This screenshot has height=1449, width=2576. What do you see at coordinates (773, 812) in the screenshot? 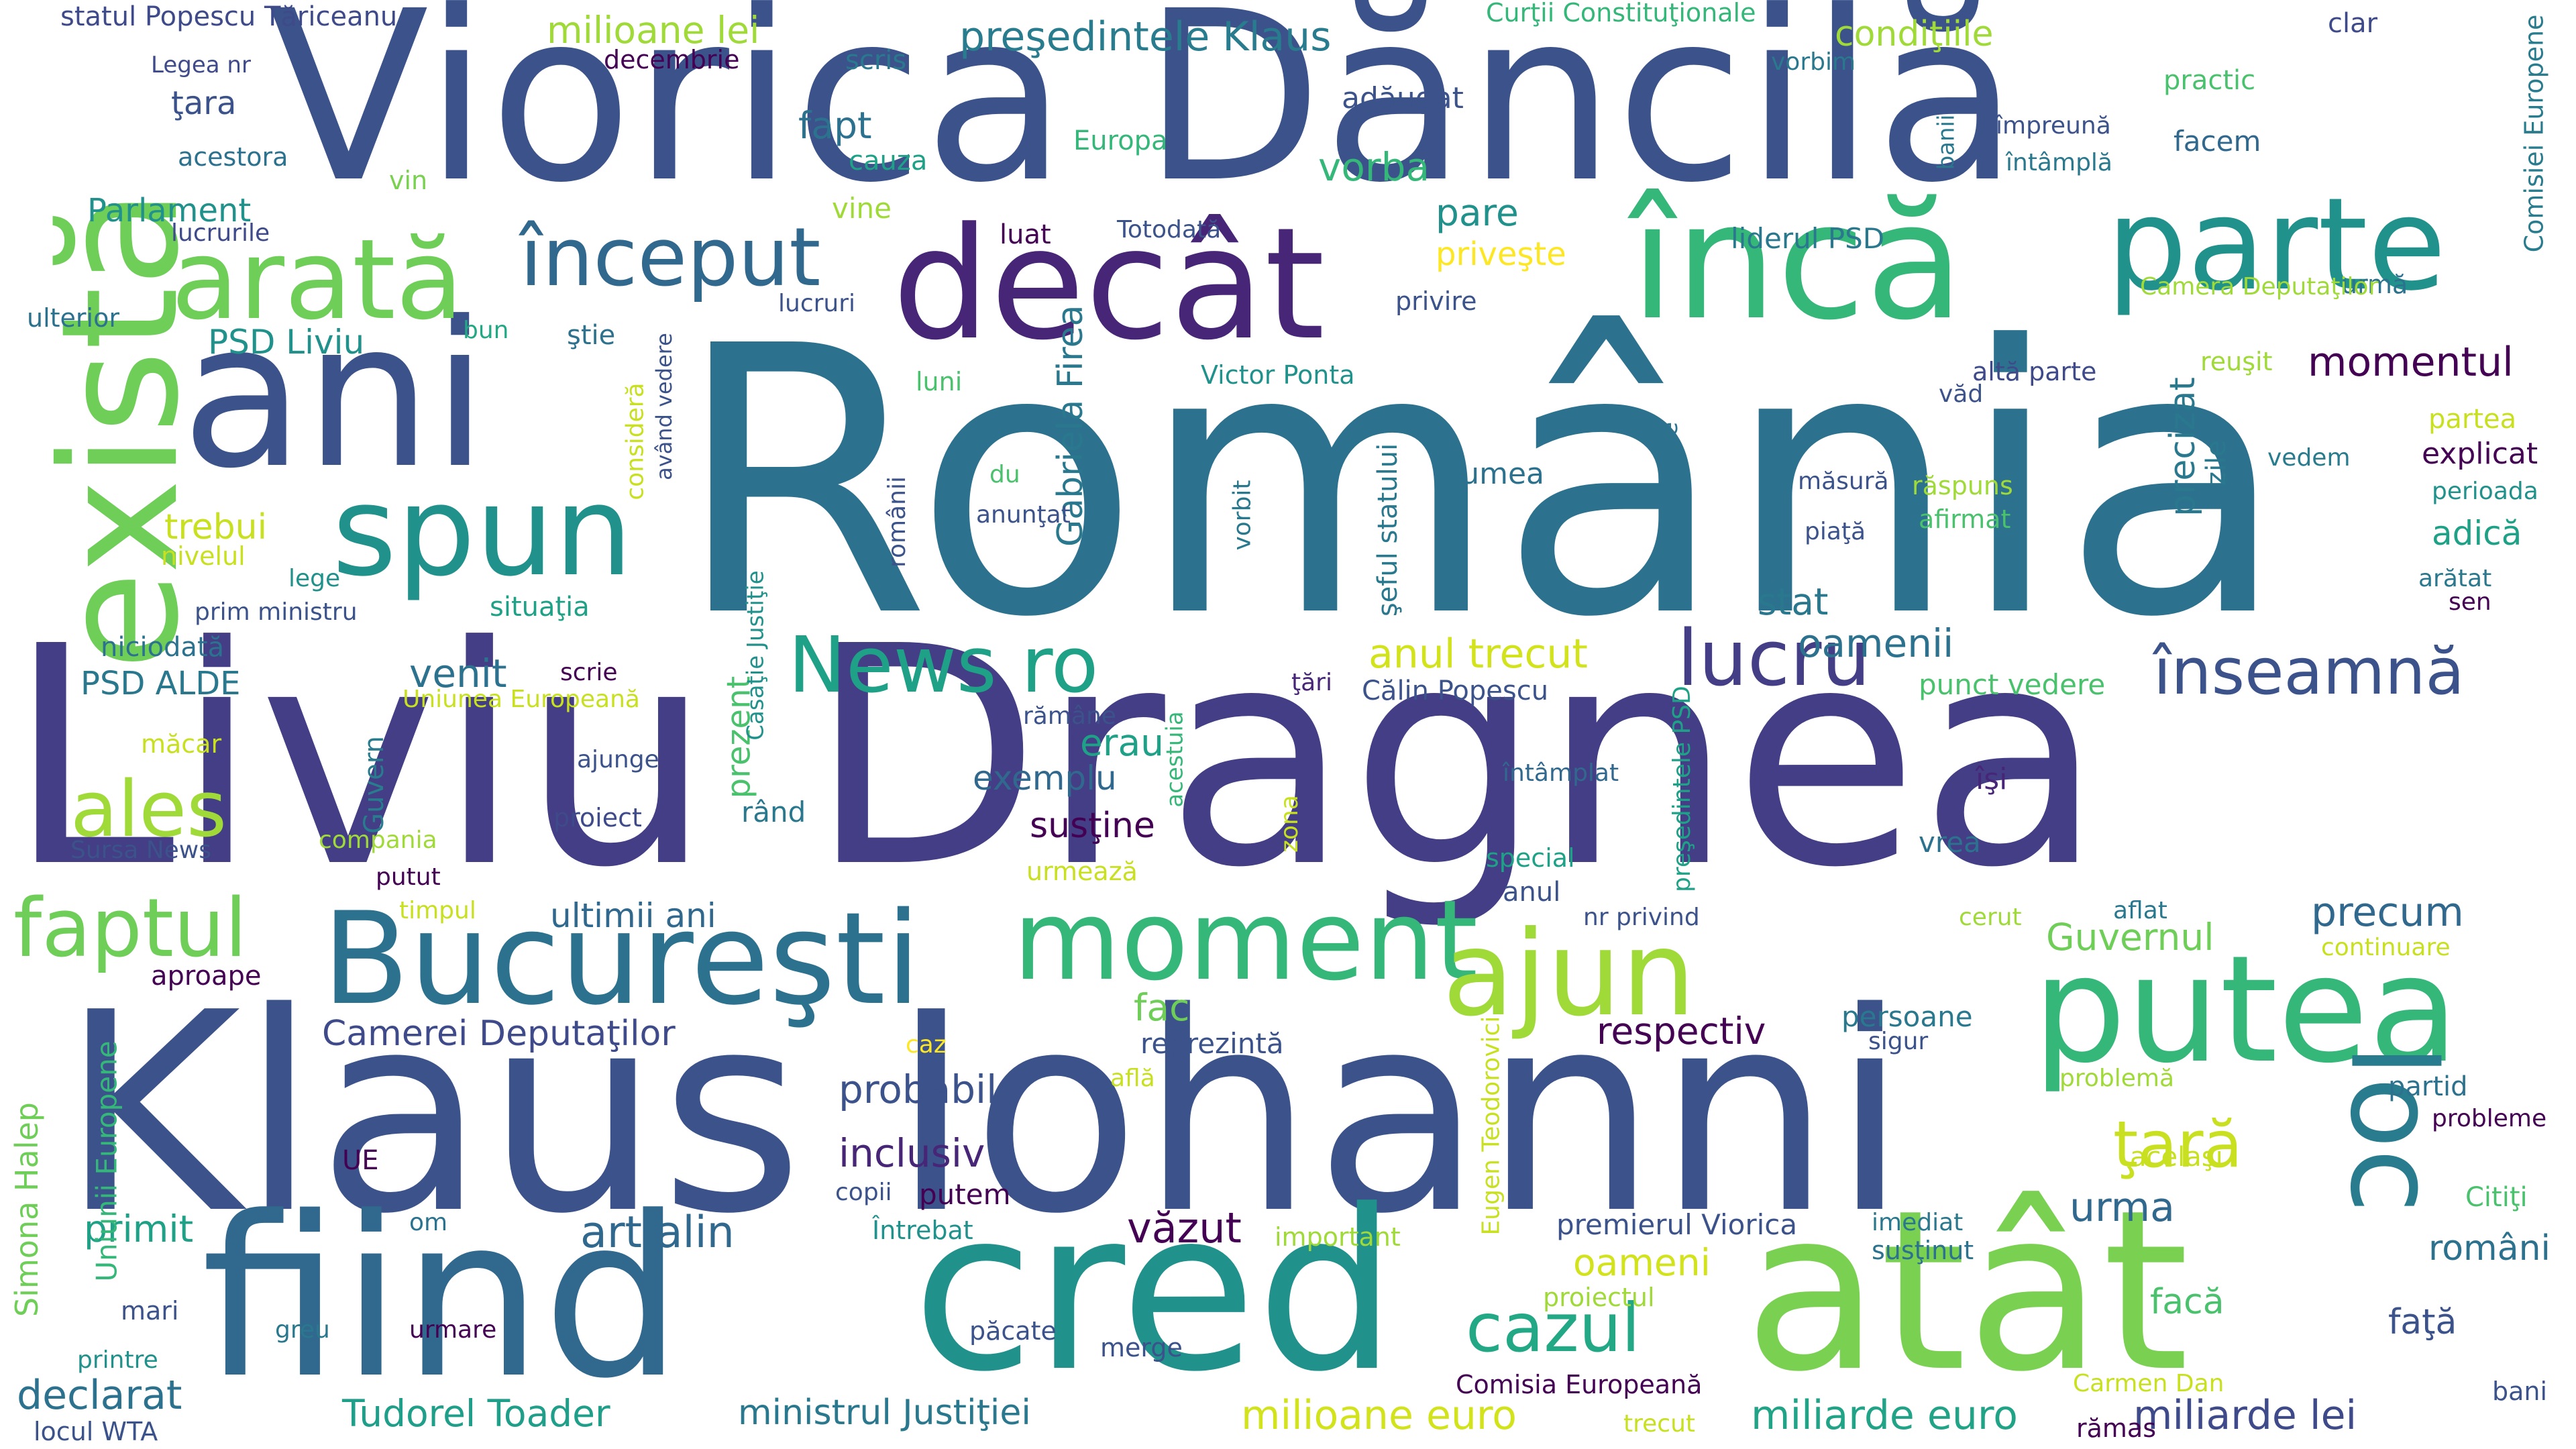
I see `word-rand: rând` at bounding box center [773, 812].